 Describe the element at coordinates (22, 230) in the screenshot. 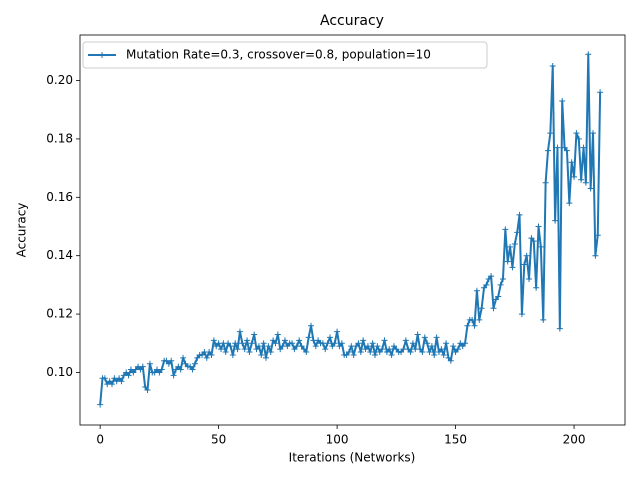

I see `y-axis-label: Accuracy` at that location.